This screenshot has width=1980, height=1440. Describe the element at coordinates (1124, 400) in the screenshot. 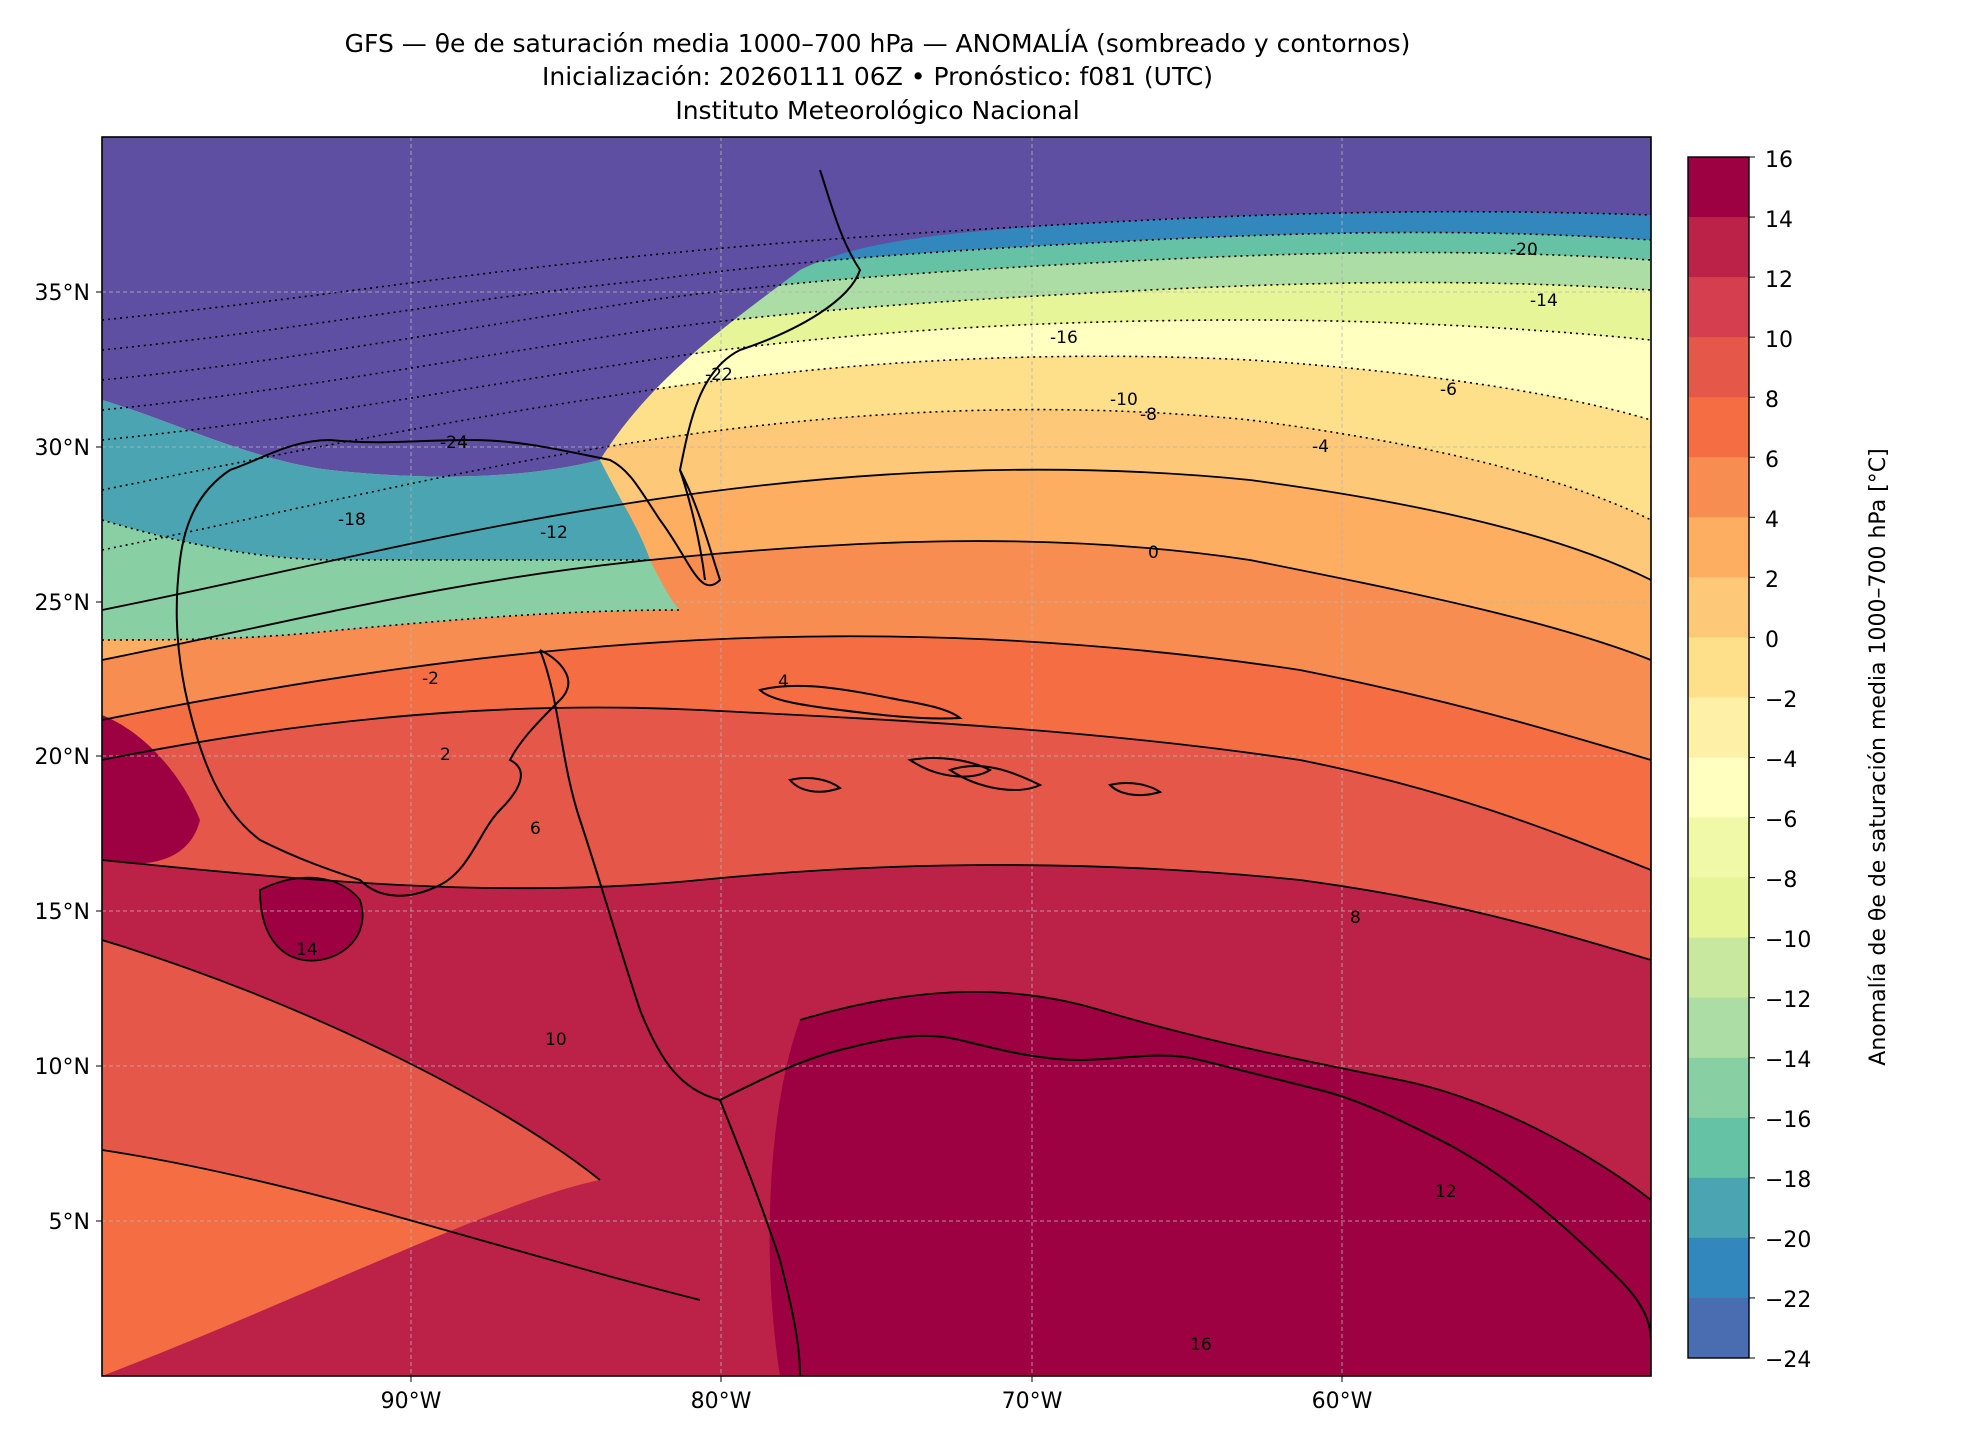

I see `contour-label: -10` at that location.